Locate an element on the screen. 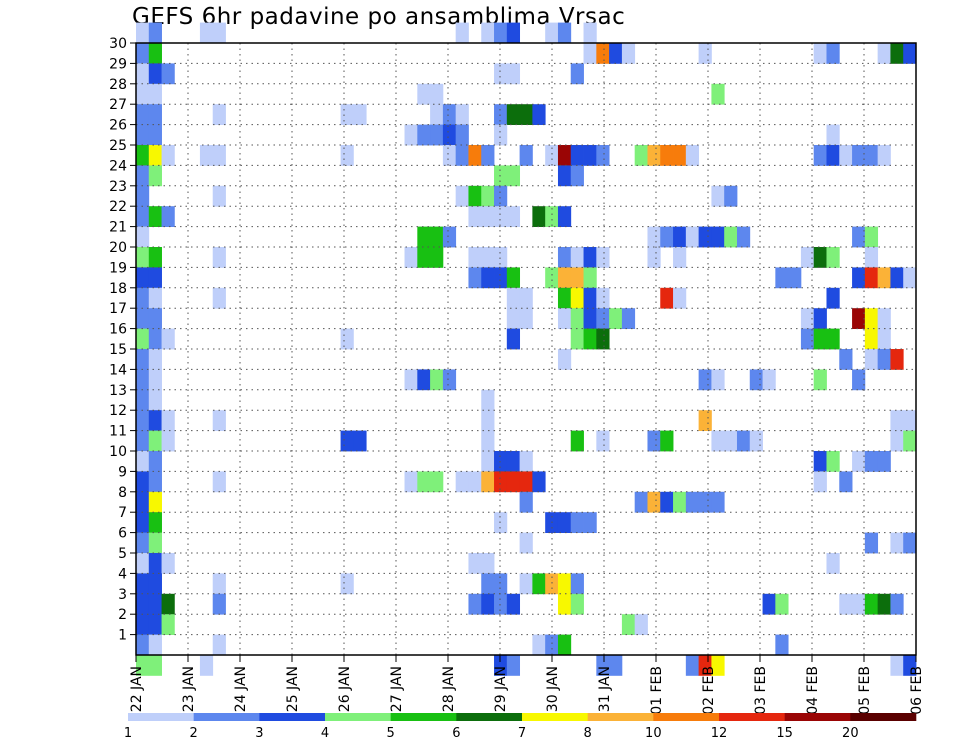 This screenshot has height=742, width=960. colorbar-label: 3 is located at coordinates (259, 733).